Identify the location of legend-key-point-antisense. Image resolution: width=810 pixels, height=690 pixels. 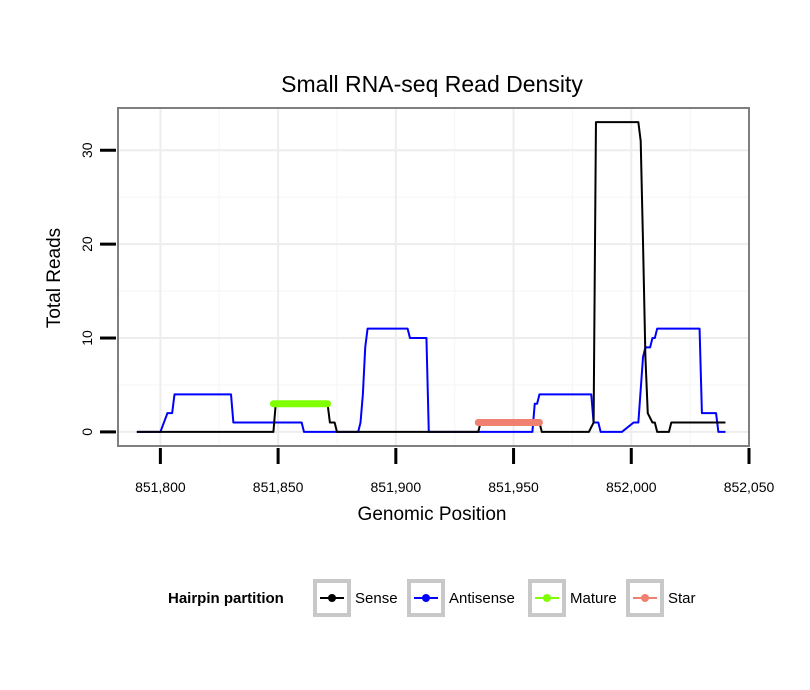
(426, 598).